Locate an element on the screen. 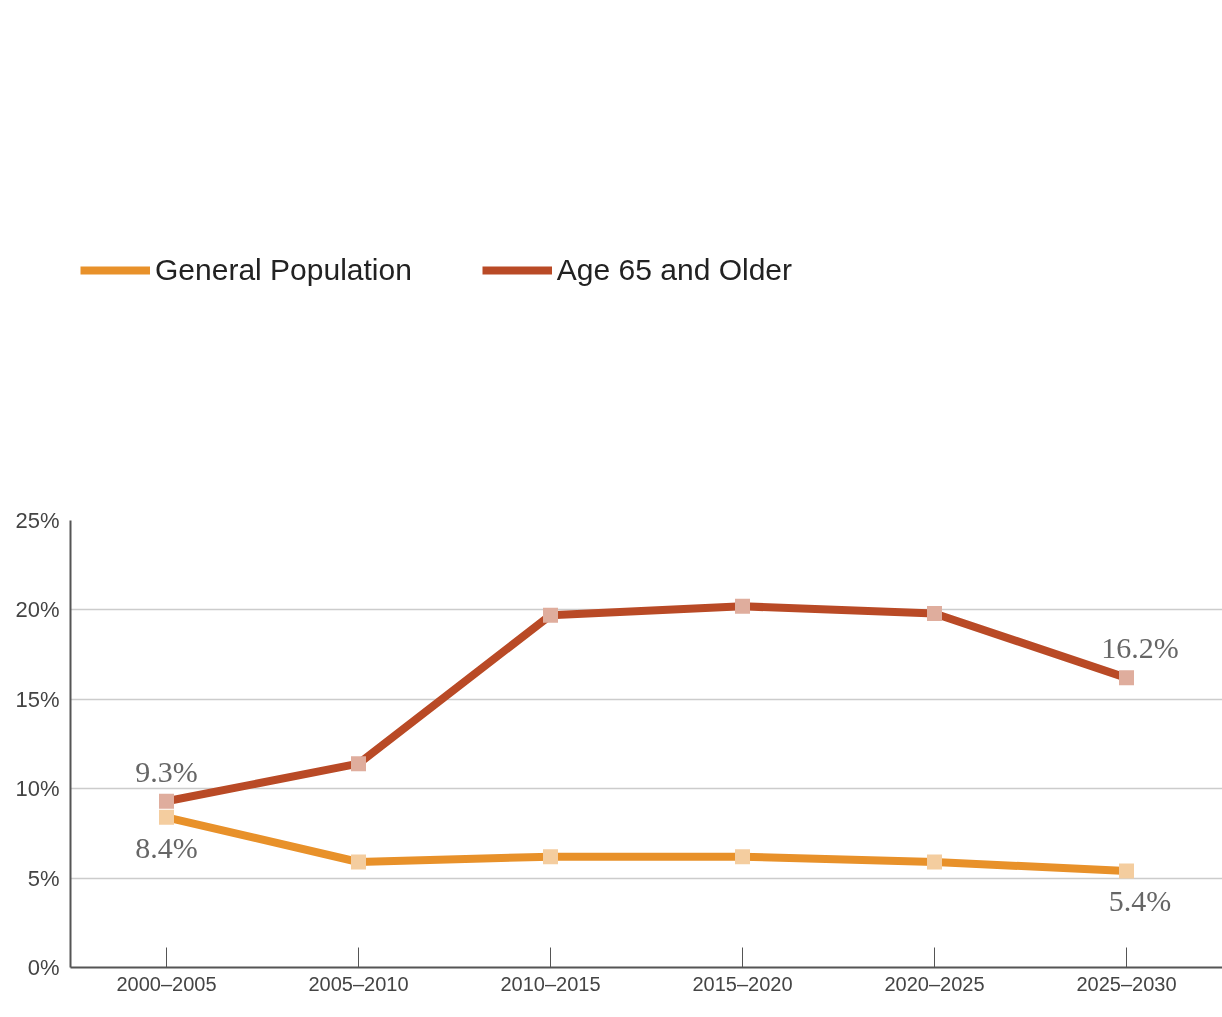 This screenshot has width=1222, height=1017. x-tick-label: 2010–2015 is located at coordinates (550, 983).